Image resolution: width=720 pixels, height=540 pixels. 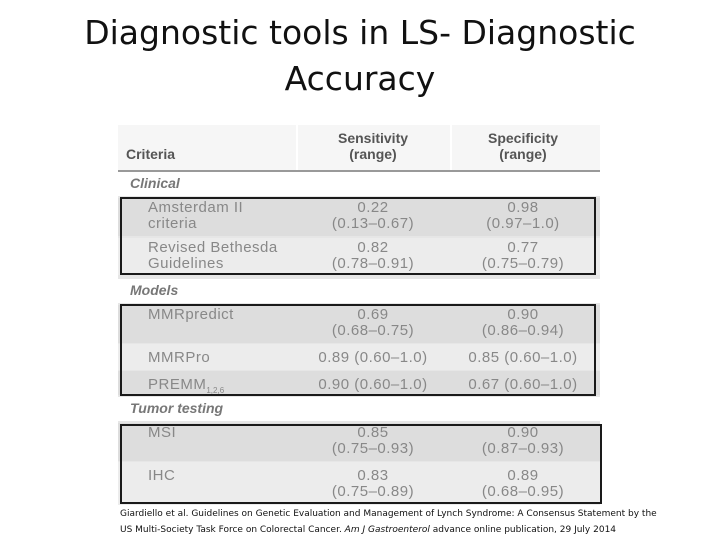 I want to click on row-name: MSI, so click(x=162, y=432).